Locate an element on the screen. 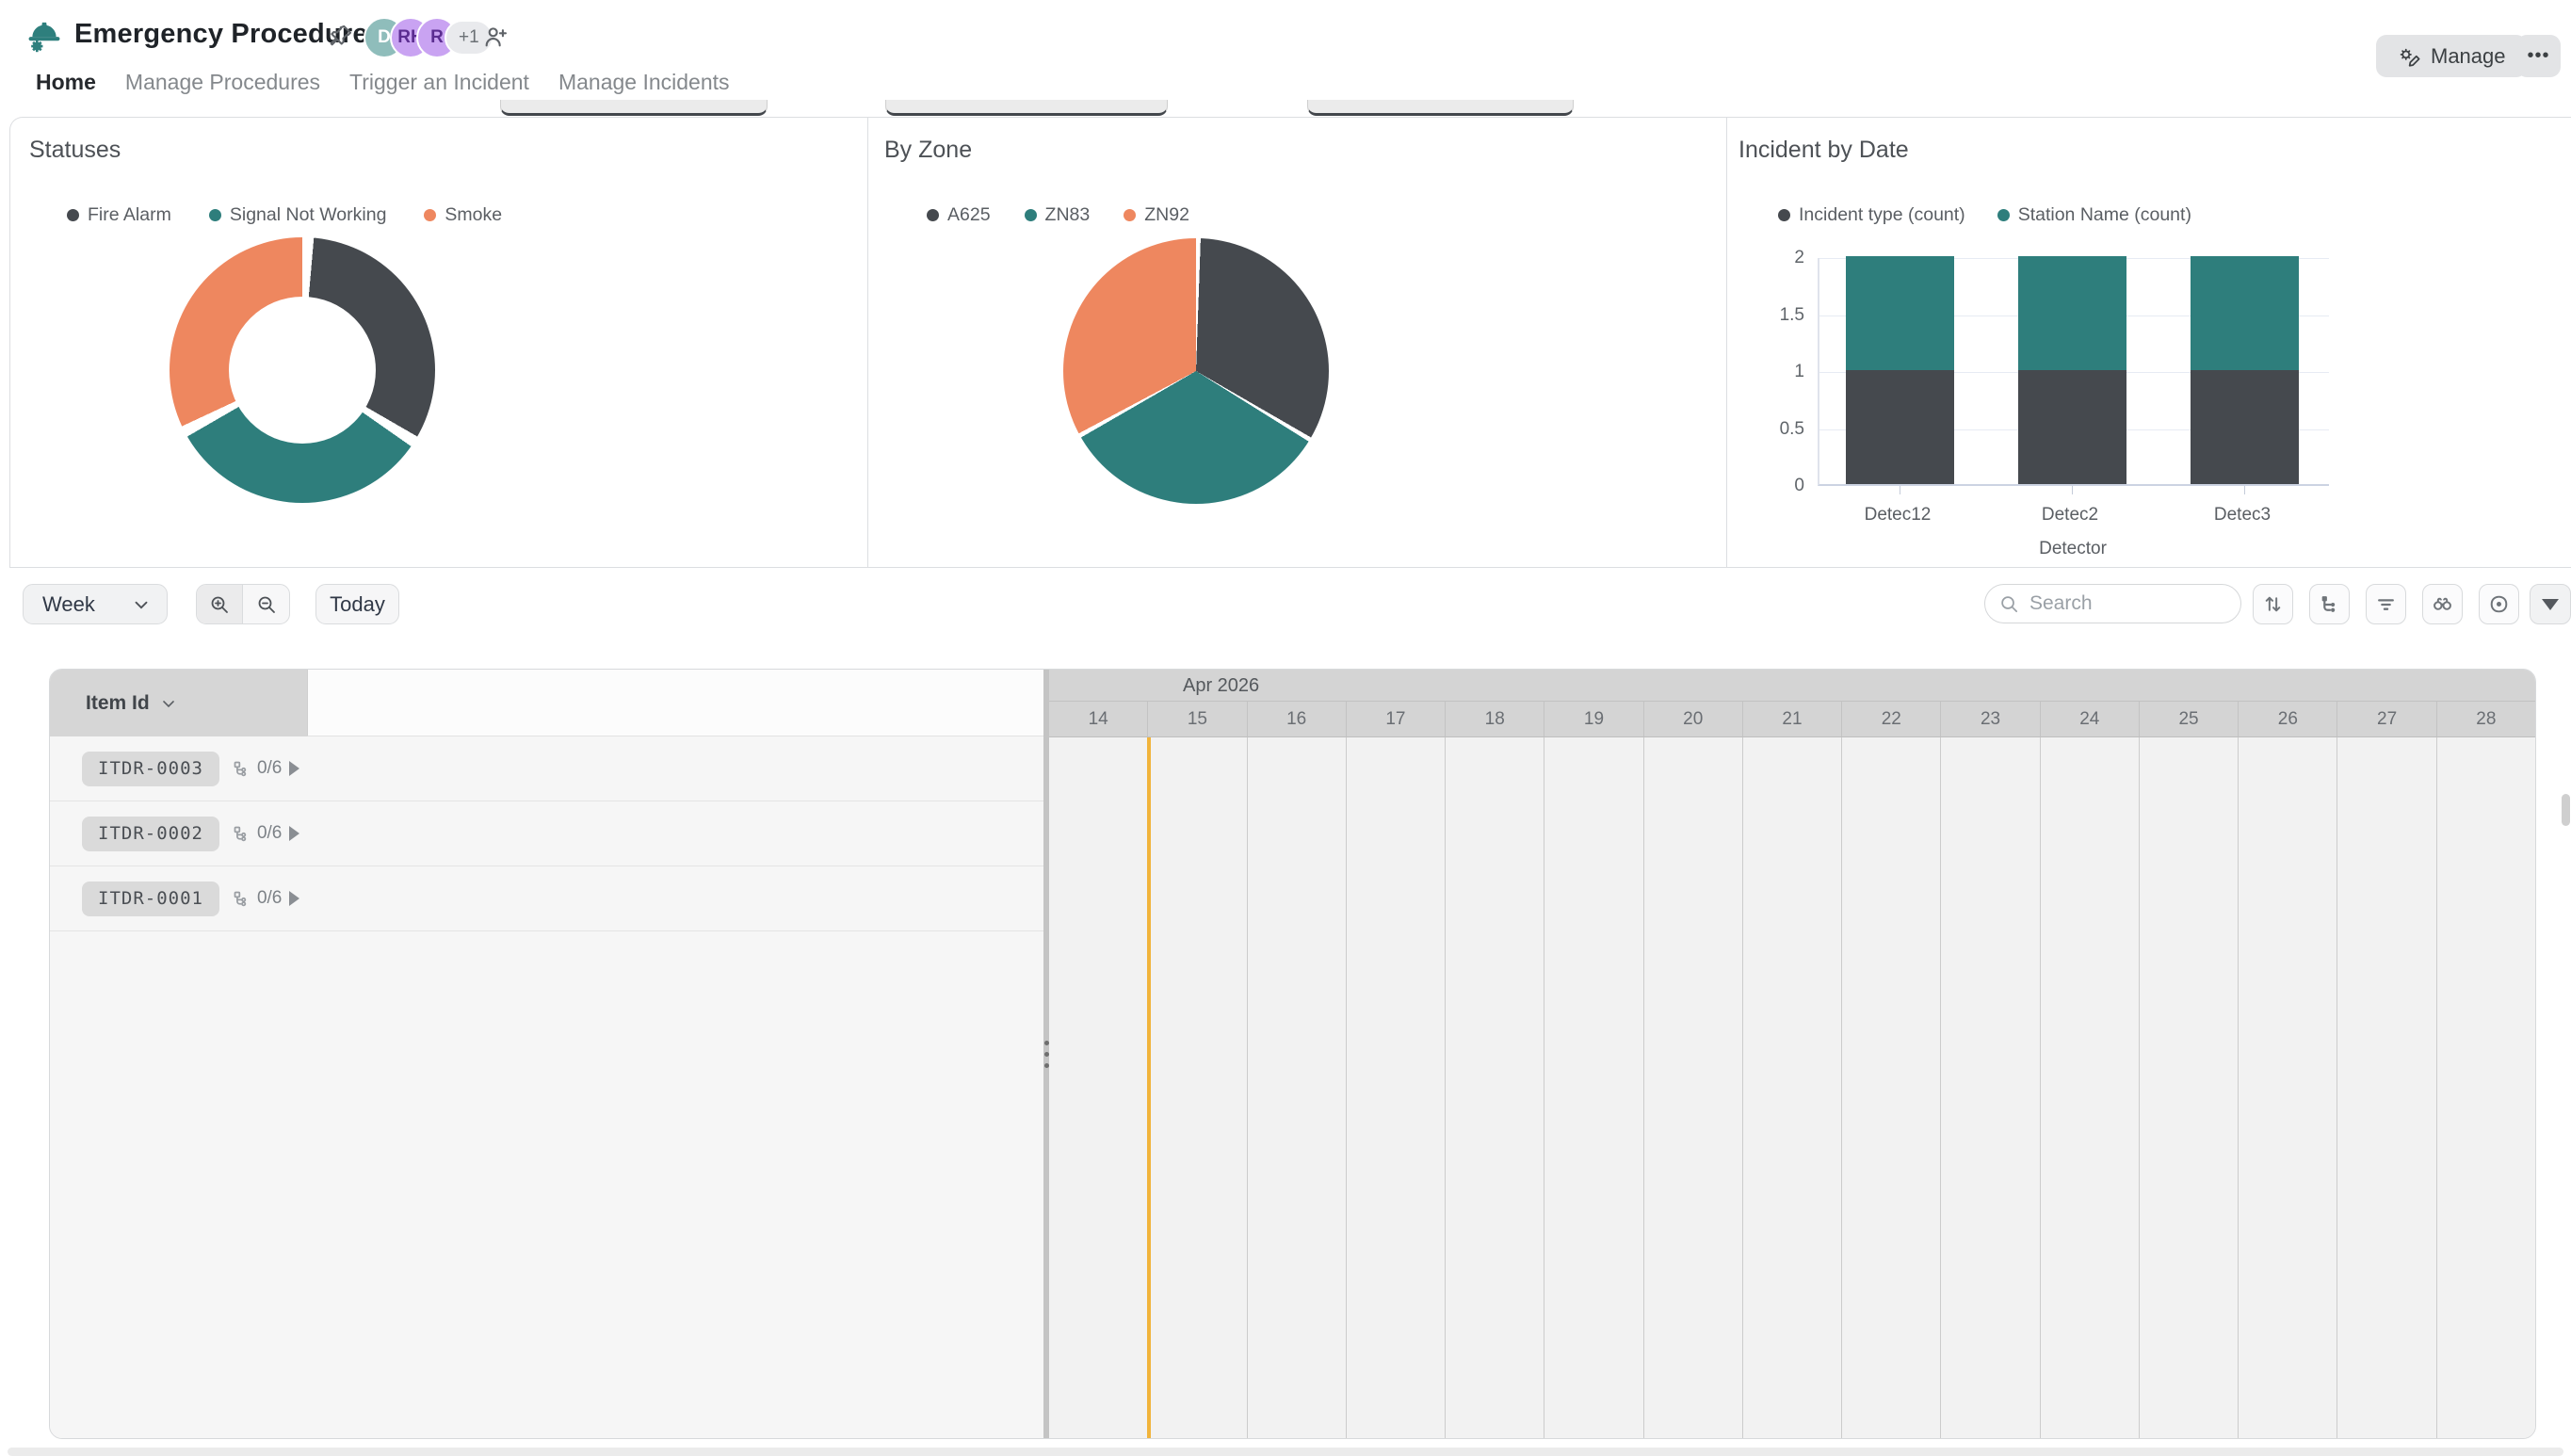 The height and width of the screenshot is (1456, 2571). day-header-20: 20 is located at coordinates (1692, 719).